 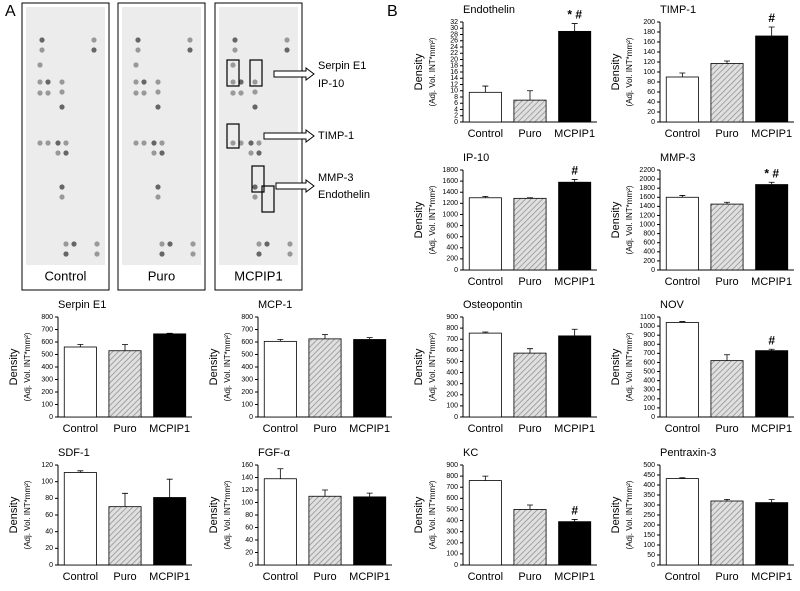 I want to click on blot-annotation: Serpin E1, so click(x=342, y=66).